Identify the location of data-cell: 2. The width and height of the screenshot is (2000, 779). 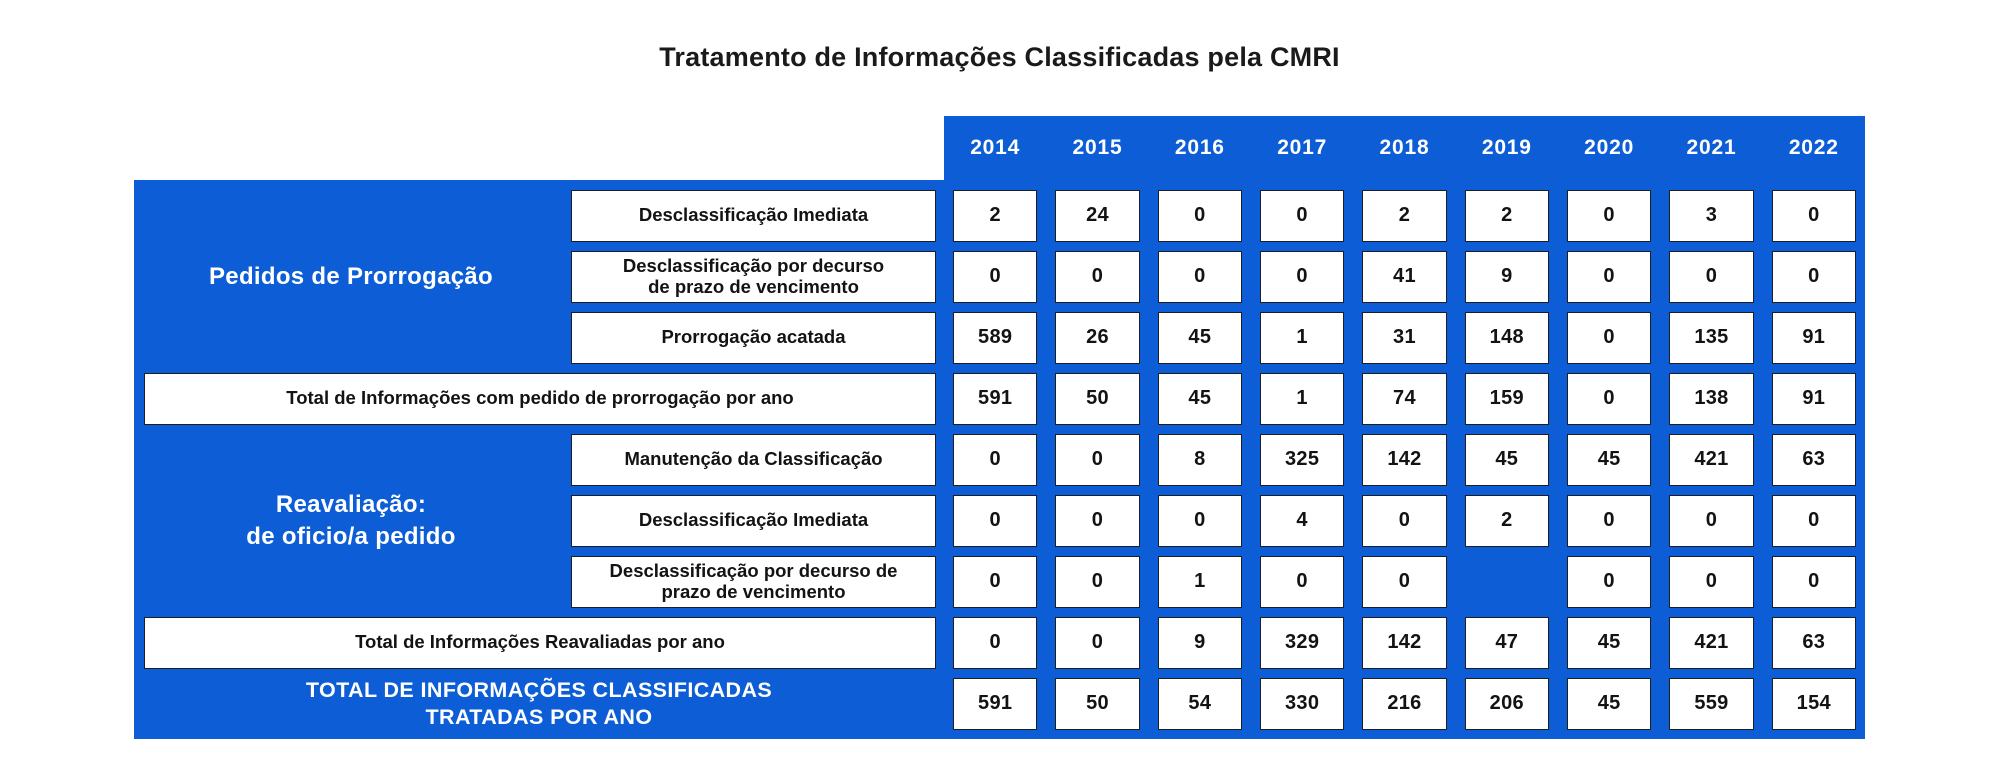
(1507, 215).